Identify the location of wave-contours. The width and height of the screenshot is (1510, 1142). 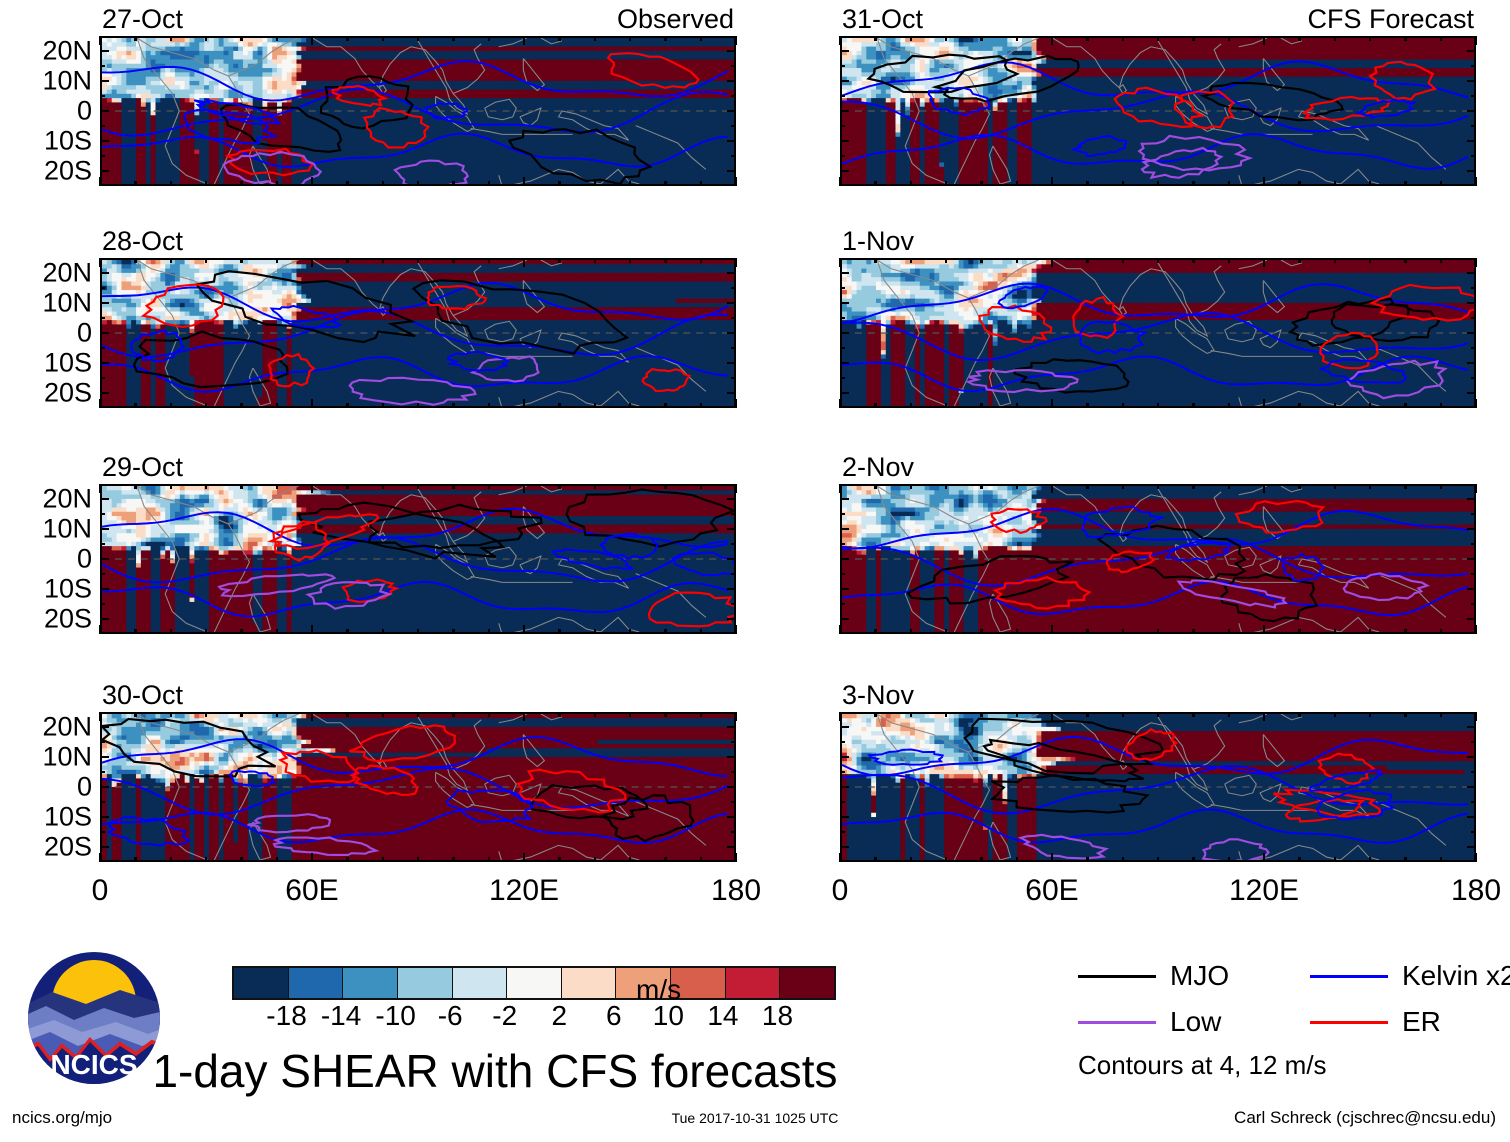
(415, 118).